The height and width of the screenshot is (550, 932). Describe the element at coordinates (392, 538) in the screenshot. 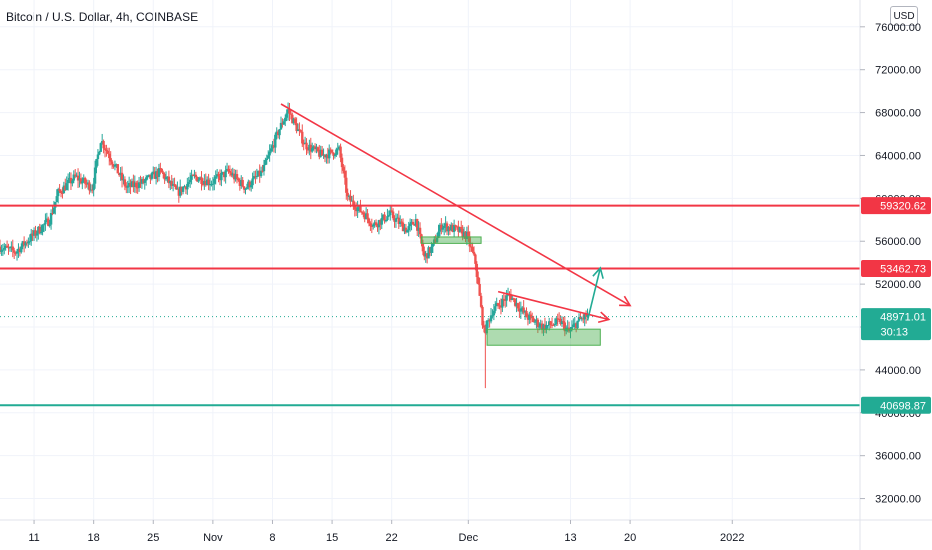

I see `x-tick-label: 22` at that location.